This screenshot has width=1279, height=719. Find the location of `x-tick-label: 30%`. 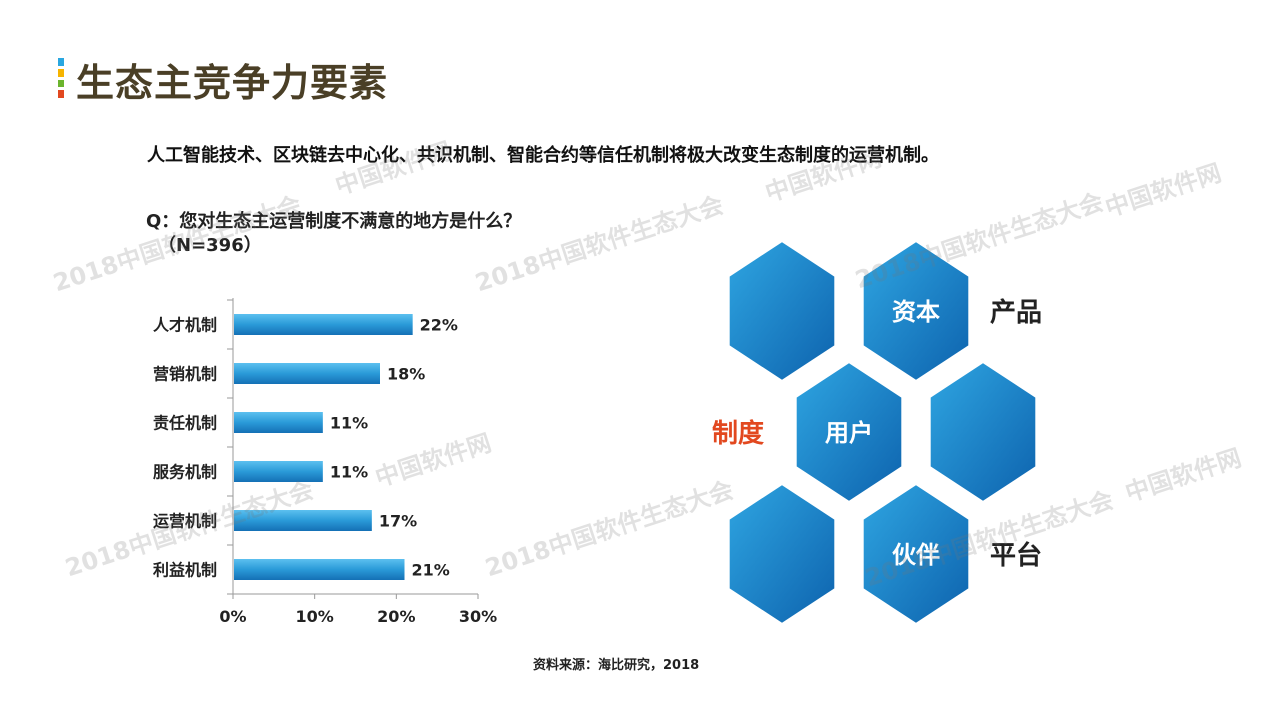

x-tick-label: 30% is located at coordinates (478, 616).